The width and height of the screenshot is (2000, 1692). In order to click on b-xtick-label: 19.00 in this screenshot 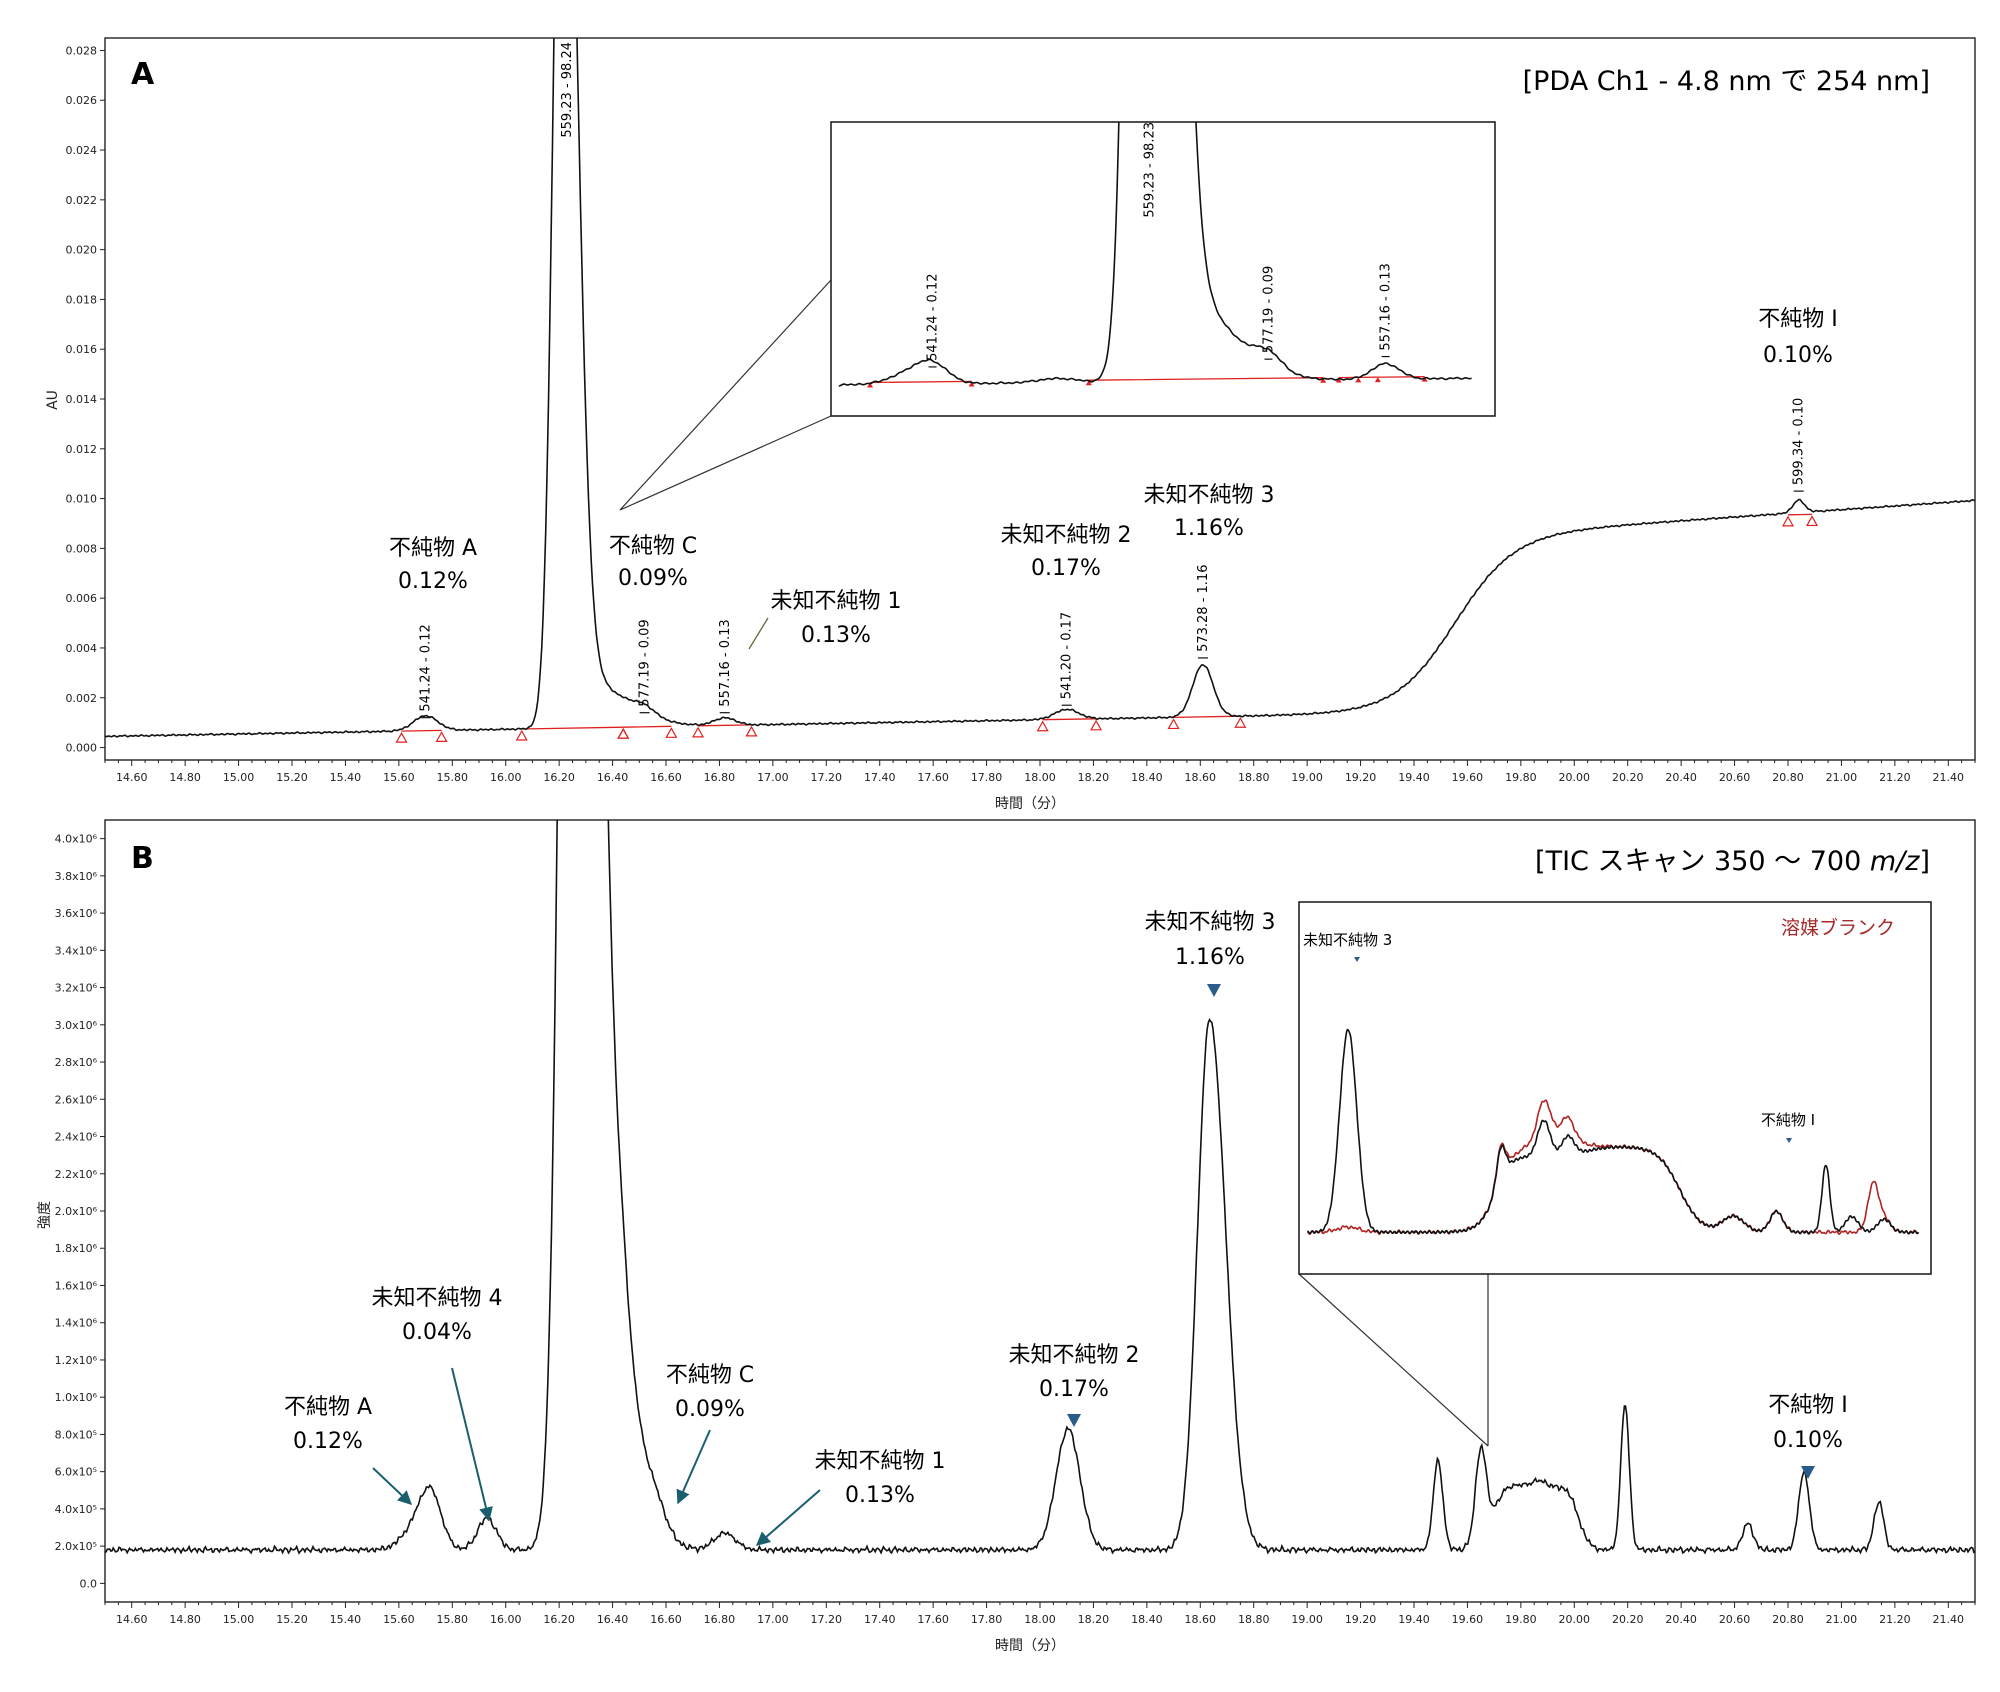, I will do `click(1307, 1619)`.